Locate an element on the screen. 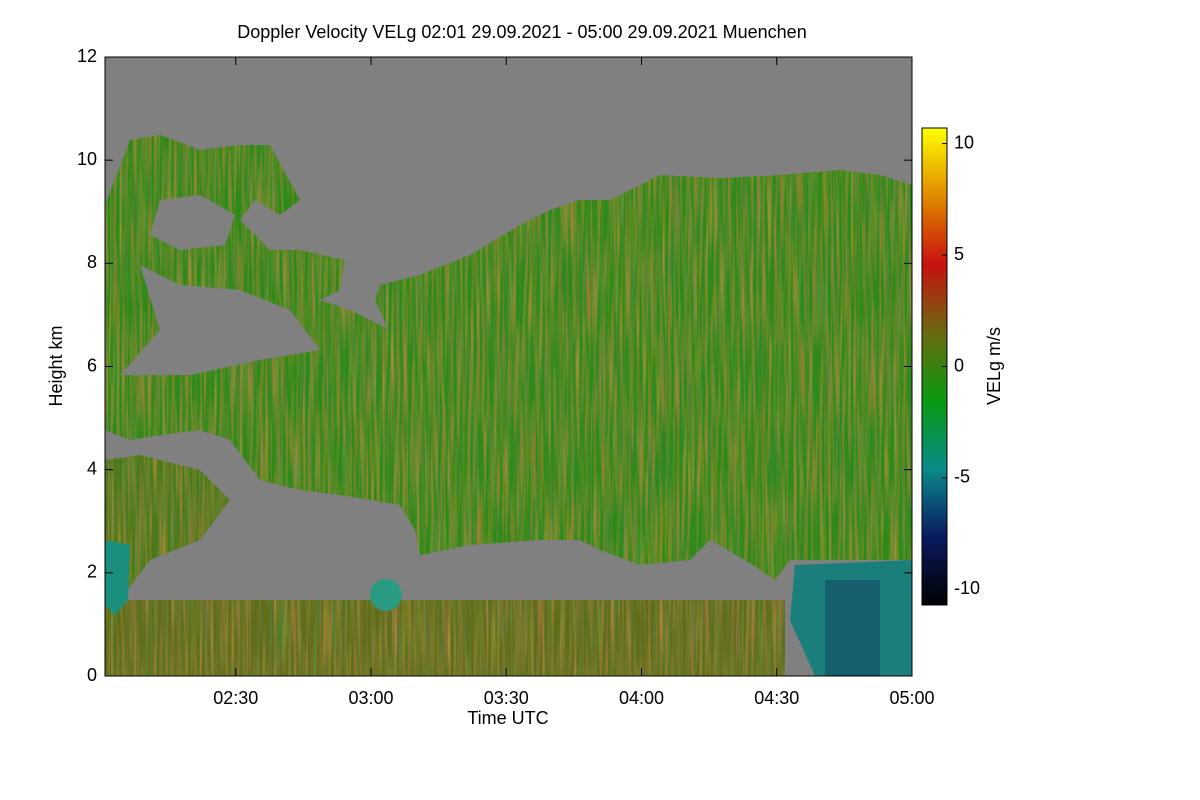 The height and width of the screenshot is (800, 1200). colorbar-tick-label: -10 is located at coordinates (967, 588).